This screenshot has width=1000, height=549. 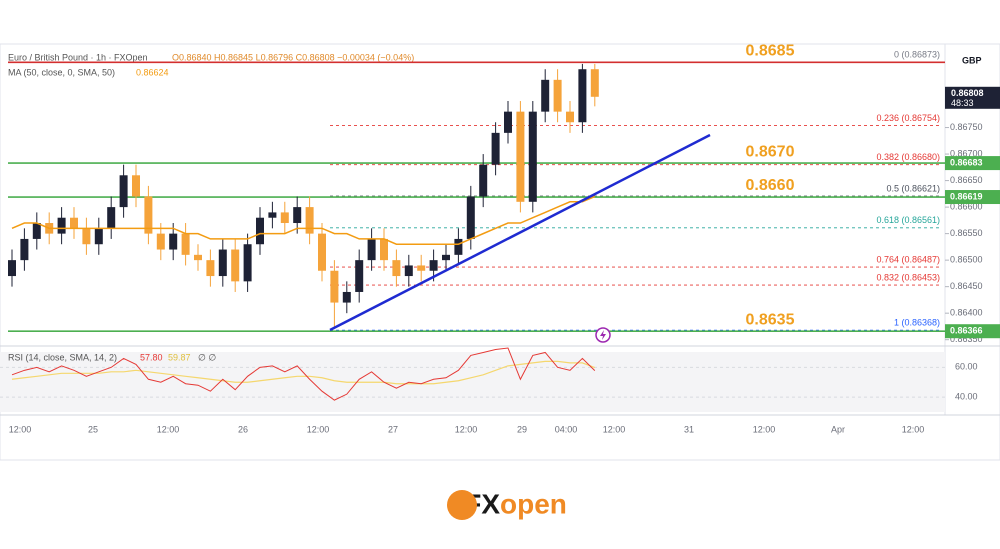 I want to click on y-tick-label: 0.86400, so click(x=966, y=313).